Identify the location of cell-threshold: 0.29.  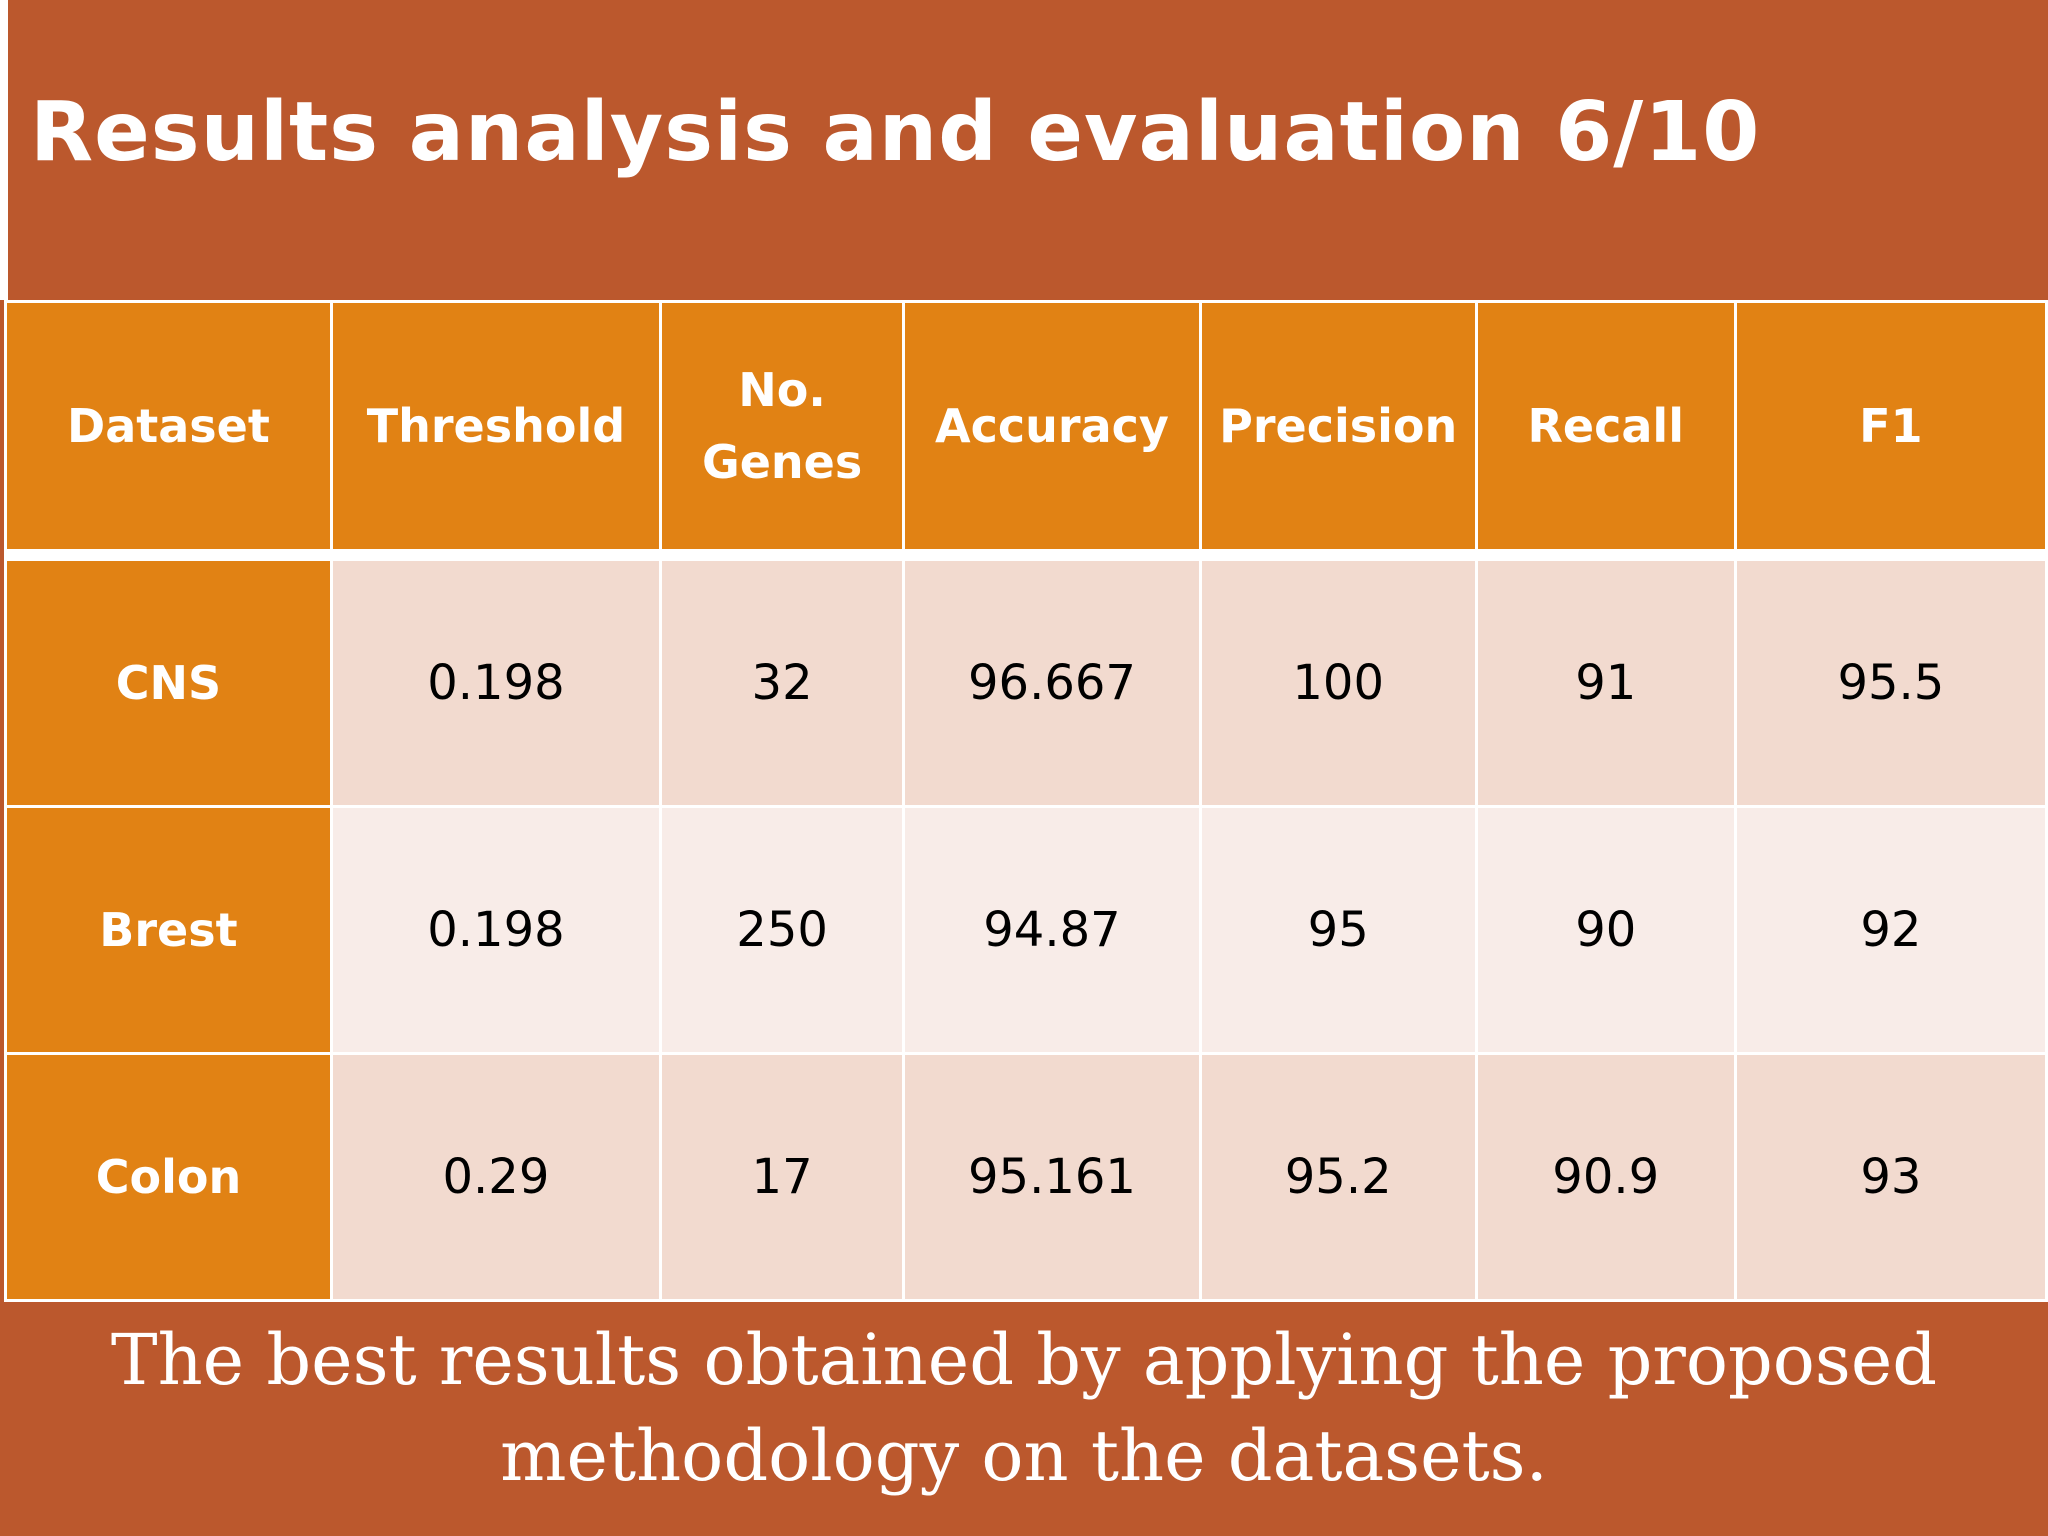
(495, 1177).